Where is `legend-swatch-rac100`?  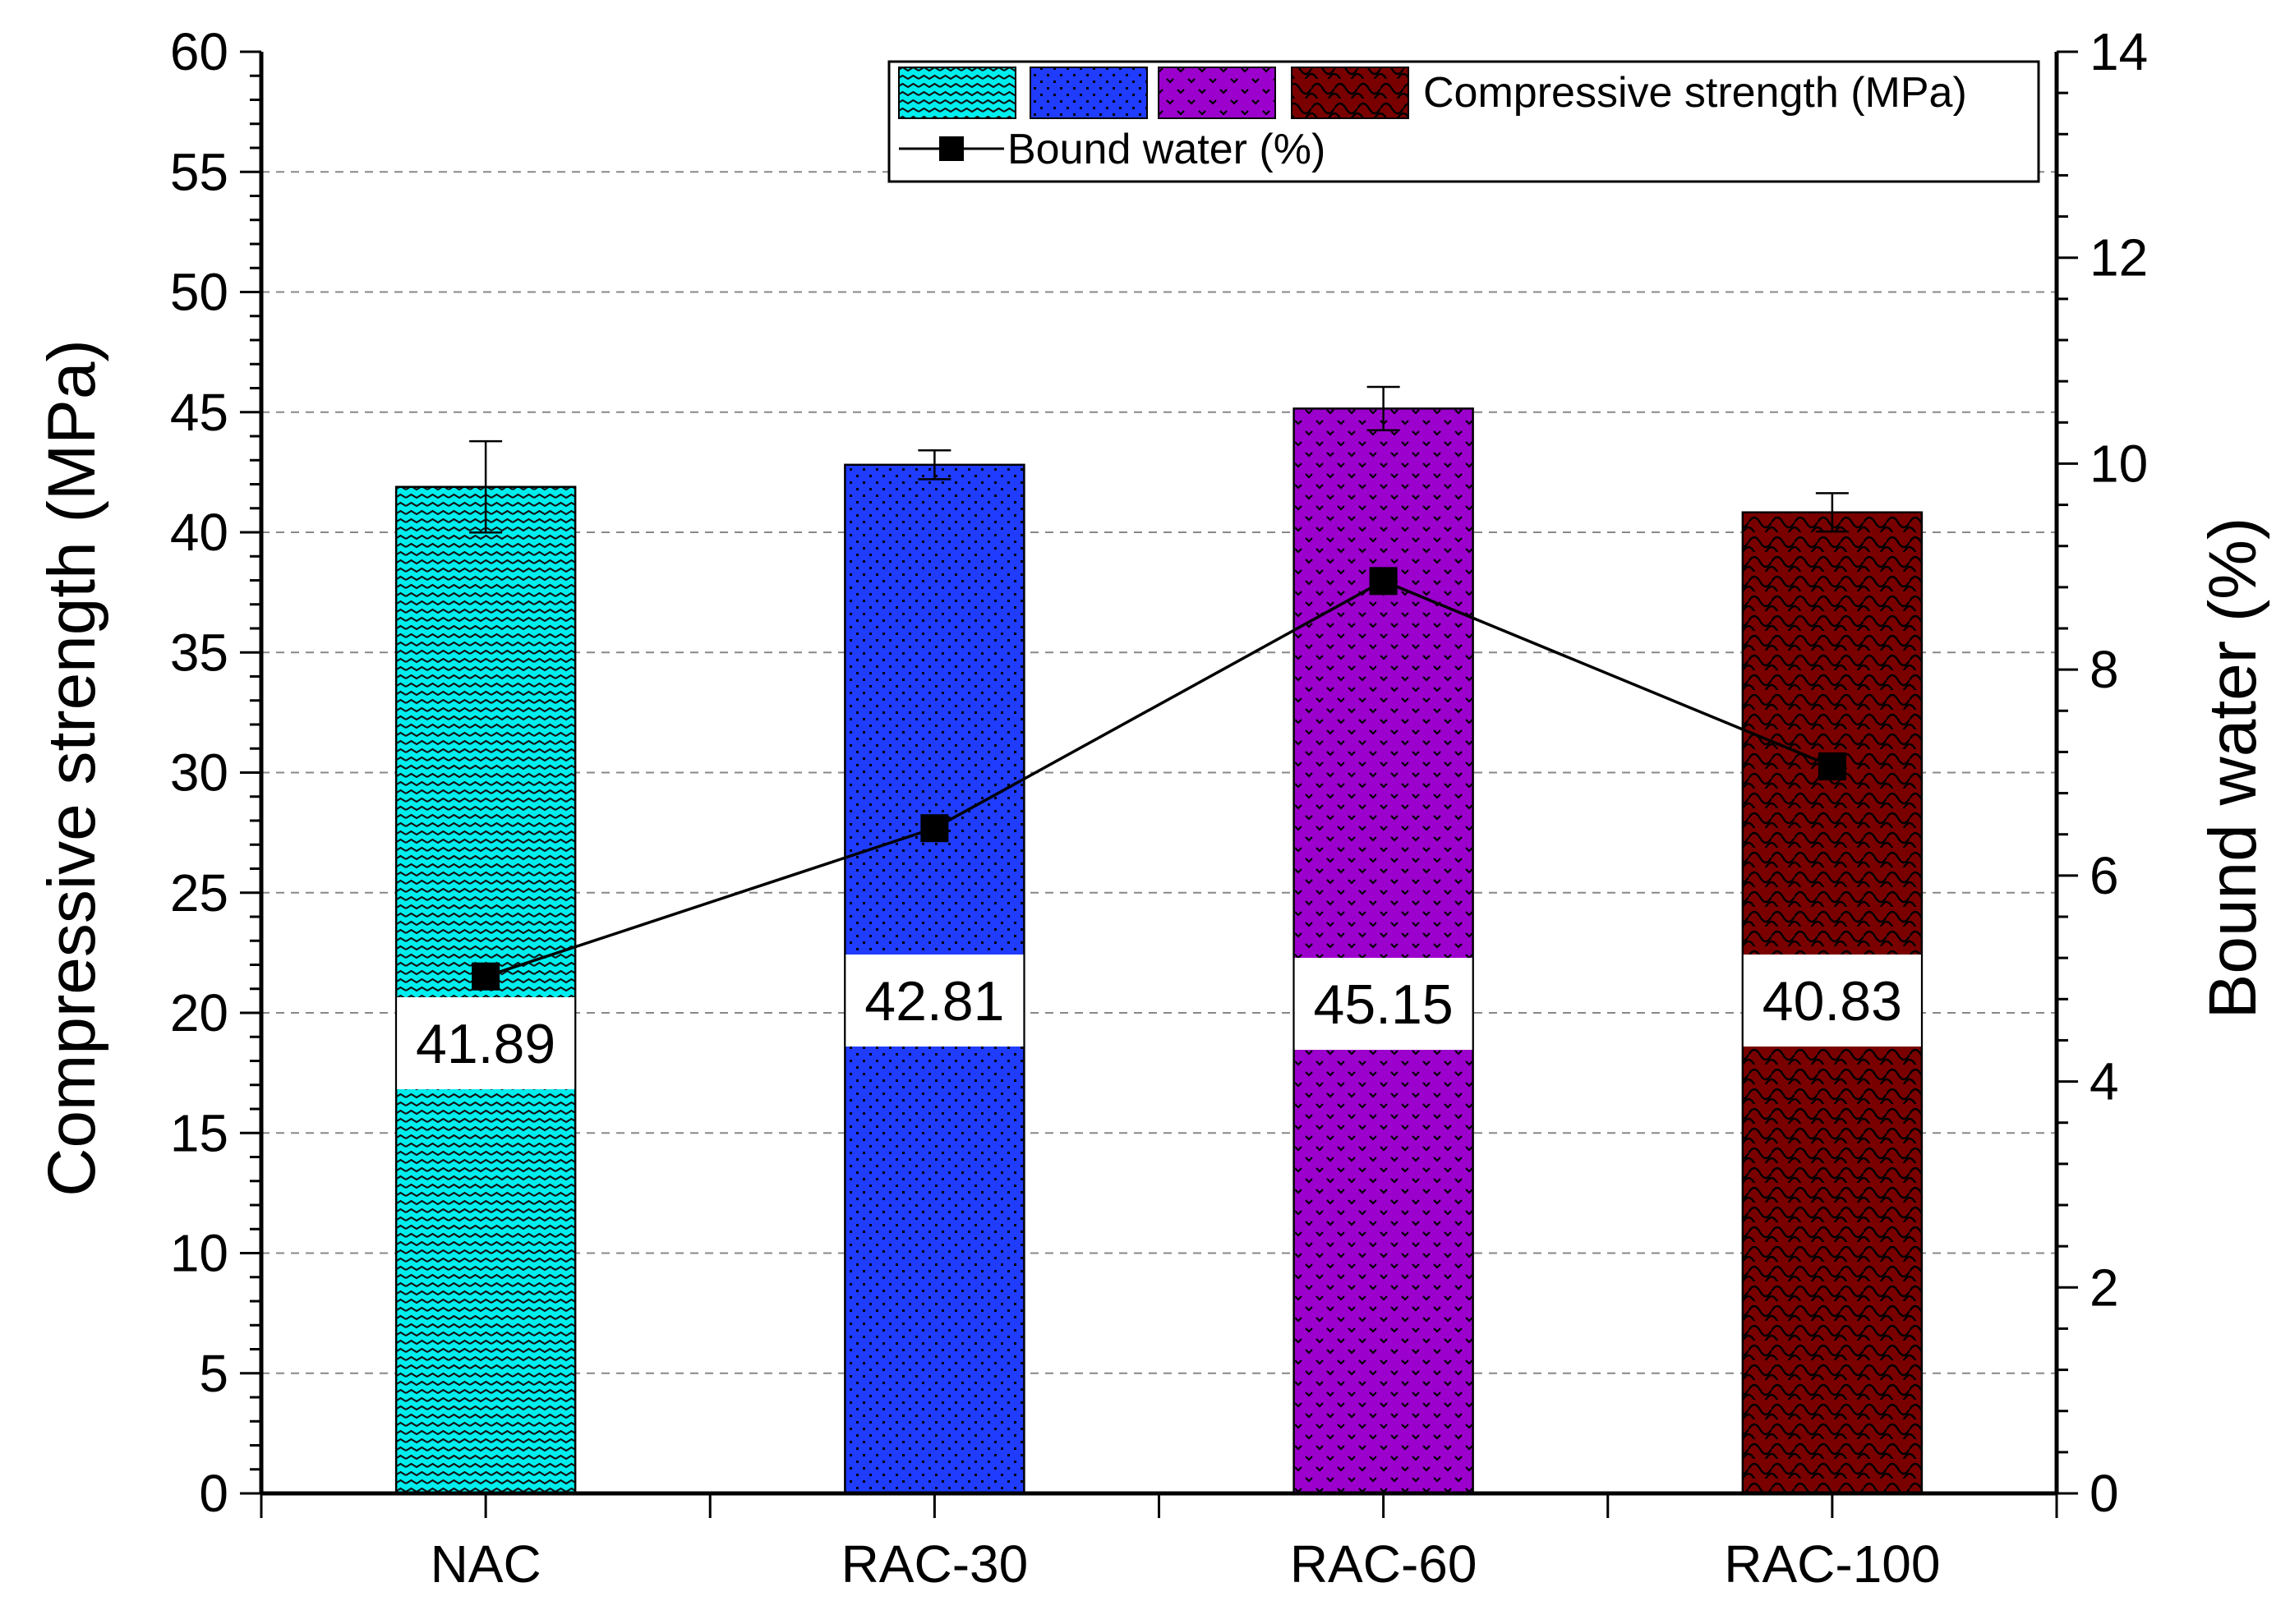
legend-swatch-rac100 is located at coordinates (1350, 93).